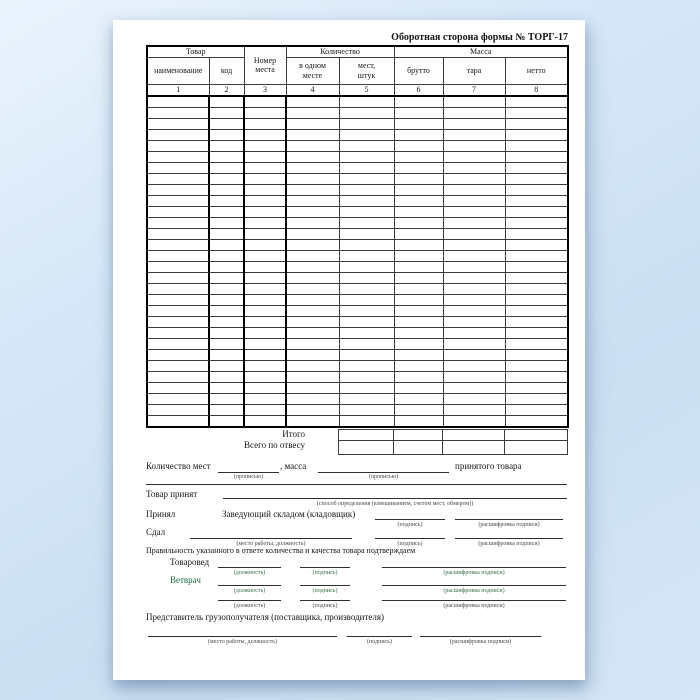  What do you see at coordinates (293, 466) in the screenshot?
I see `massa-label: , масса` at bounding box center [293, 466].